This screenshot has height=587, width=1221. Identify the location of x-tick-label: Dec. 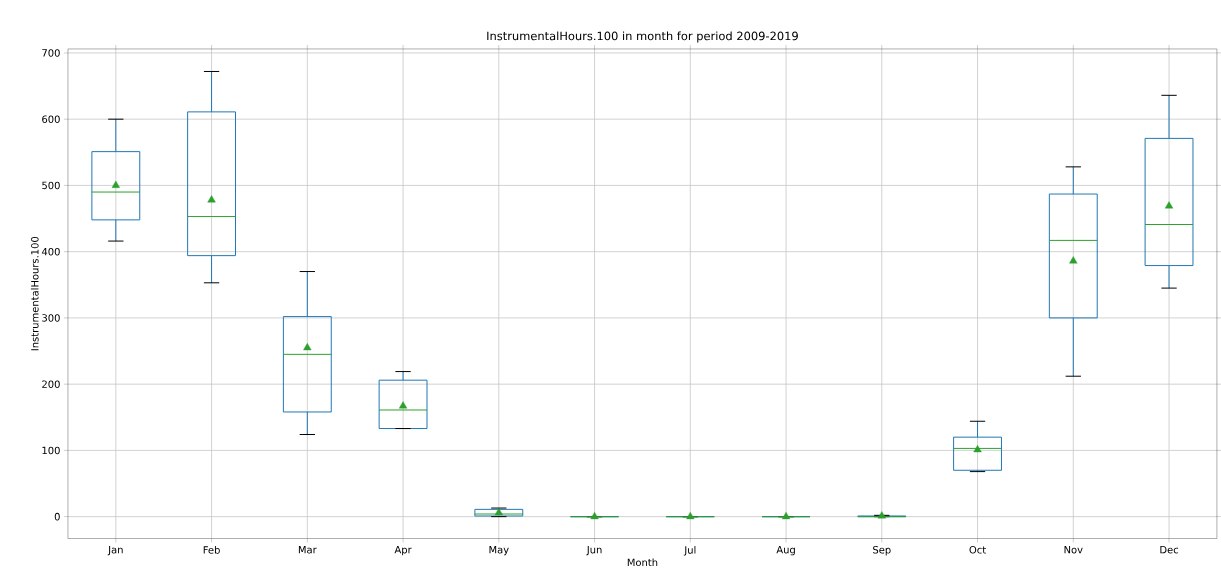
(1169, 549).